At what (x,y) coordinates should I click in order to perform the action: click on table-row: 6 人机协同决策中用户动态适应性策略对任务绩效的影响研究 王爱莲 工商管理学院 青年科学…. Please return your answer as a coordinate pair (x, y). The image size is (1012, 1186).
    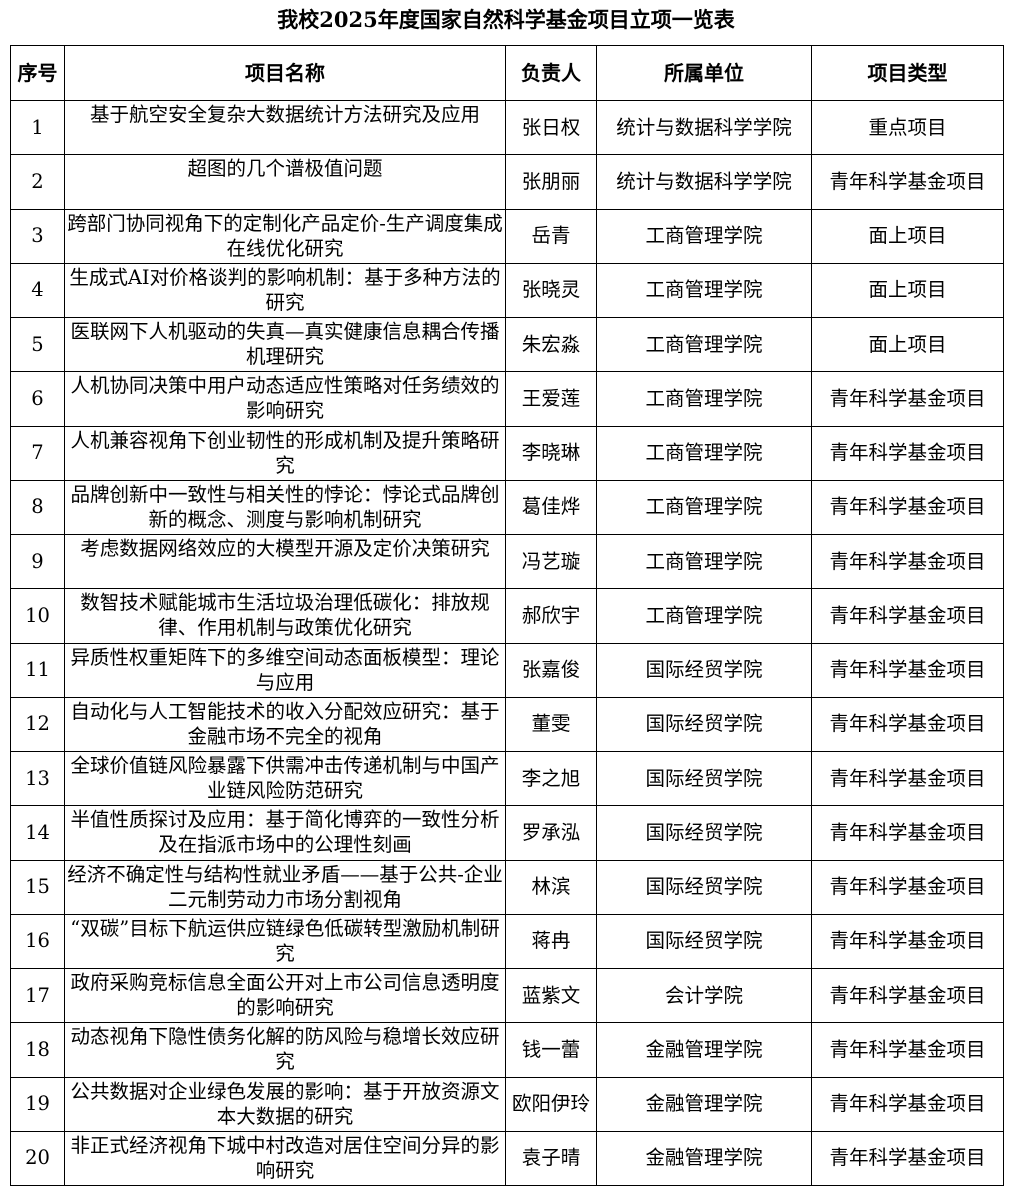
    Looking at the image, I should click on (507, 399).